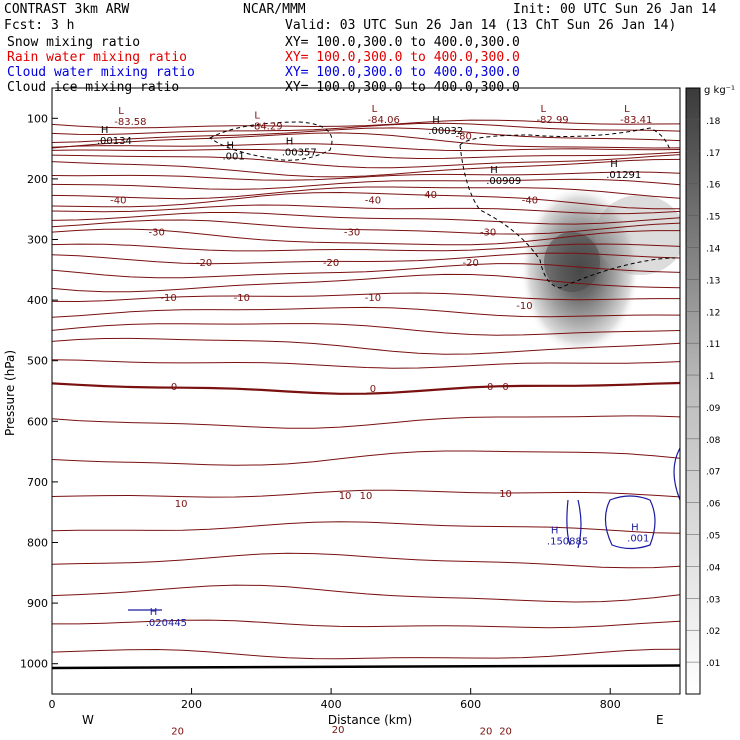 This screenshot has height=740, width=740. I want to click on extremum-value: -84.06, so click(384, 120).